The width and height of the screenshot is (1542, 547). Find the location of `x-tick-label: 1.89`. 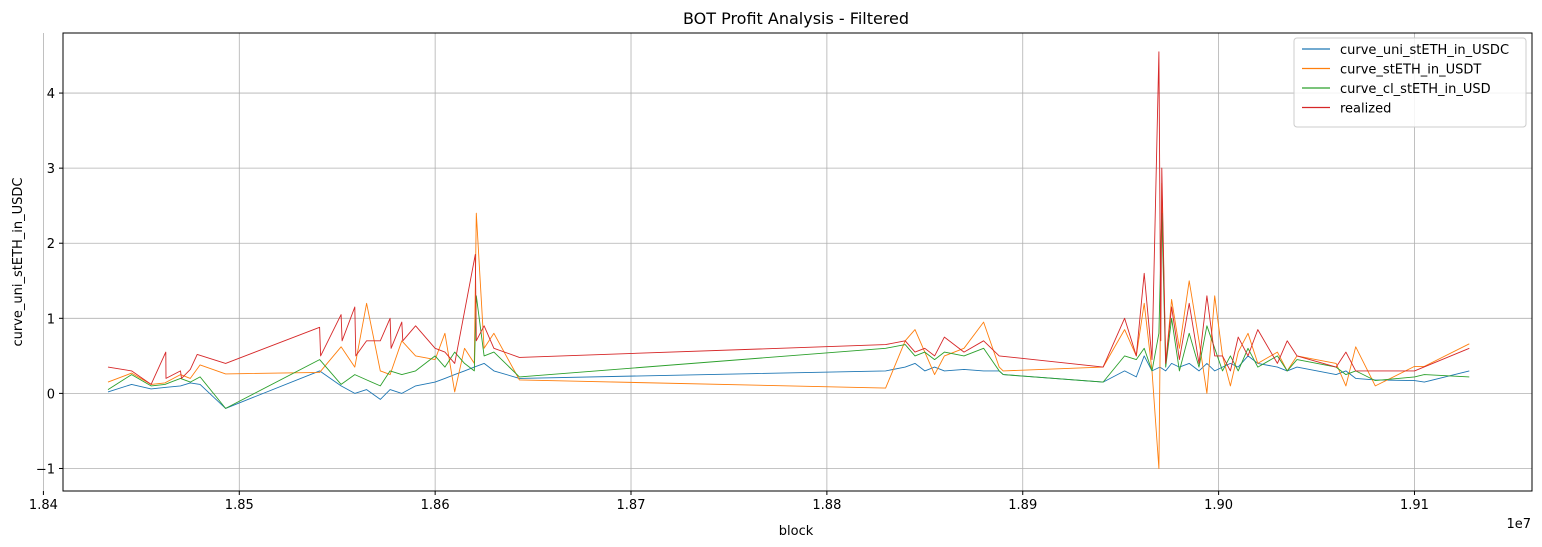

x-tick-label: 1.89 is located at coordinates (1022, 505).